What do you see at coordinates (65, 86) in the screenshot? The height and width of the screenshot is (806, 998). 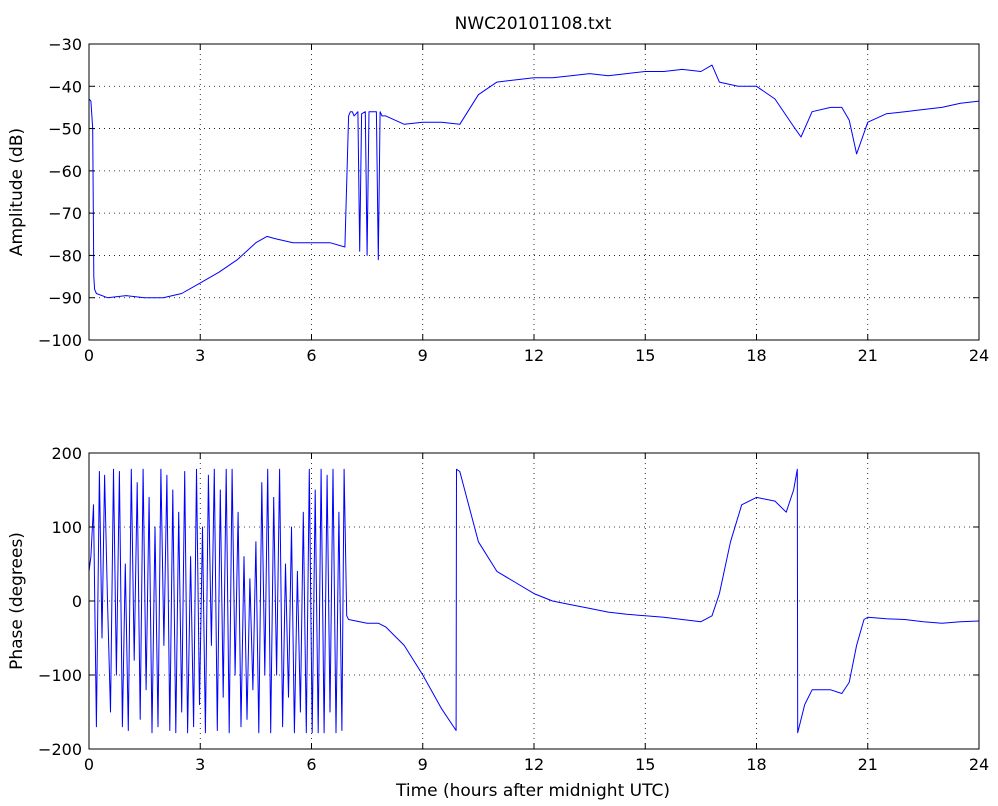 I see `amplitude-y-tick-label: −40` at bounding box center [65, 86].